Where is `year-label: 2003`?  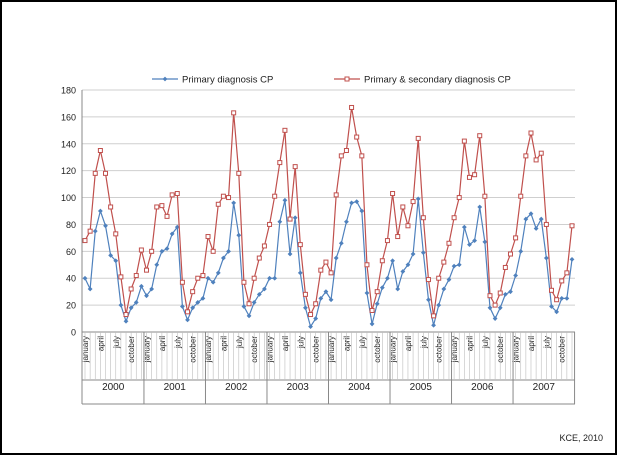
year-label: 2003 is located at coordinates (298, 387).